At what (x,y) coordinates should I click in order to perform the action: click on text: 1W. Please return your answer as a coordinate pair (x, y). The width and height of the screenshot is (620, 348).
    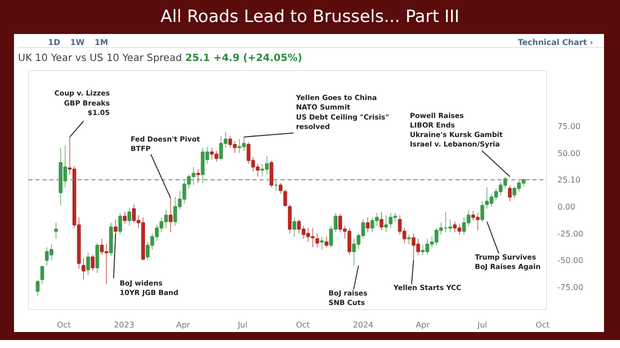
    Looking at the image, I should click on (77, 42).